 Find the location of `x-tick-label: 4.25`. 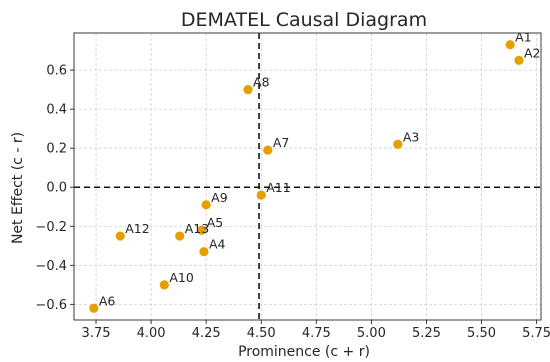

x-tick-label: 4.25 is located at coordinates (206, 333).